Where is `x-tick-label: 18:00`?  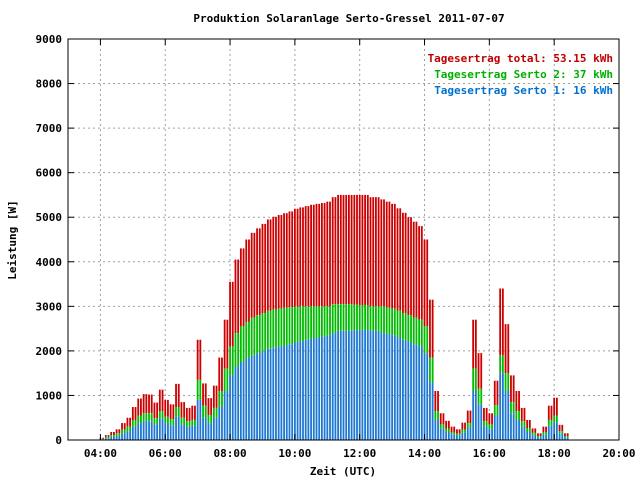 x-tick-label: 18:00 is located at coordinates (554, 453).